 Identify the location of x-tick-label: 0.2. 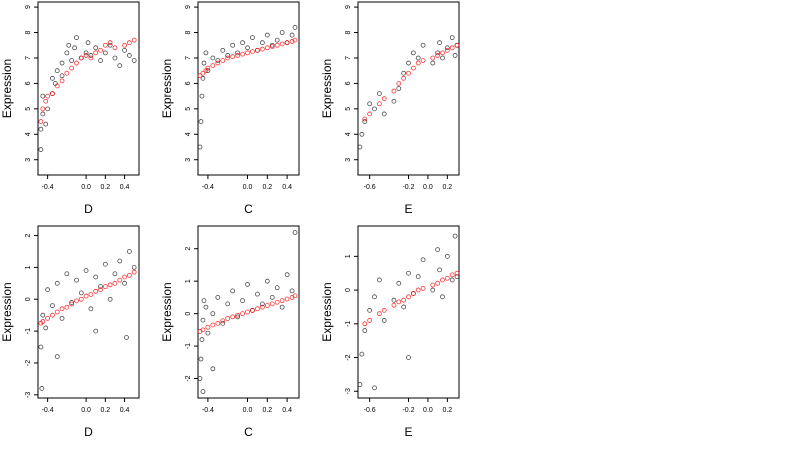
(105, 410).